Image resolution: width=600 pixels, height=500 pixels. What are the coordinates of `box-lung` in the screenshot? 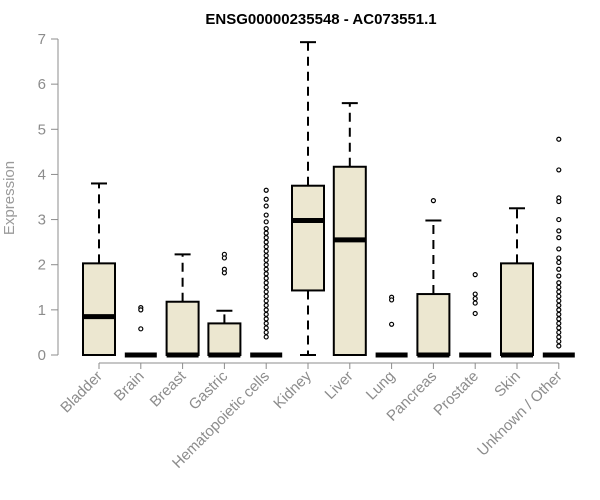 It's located at (391, 326).